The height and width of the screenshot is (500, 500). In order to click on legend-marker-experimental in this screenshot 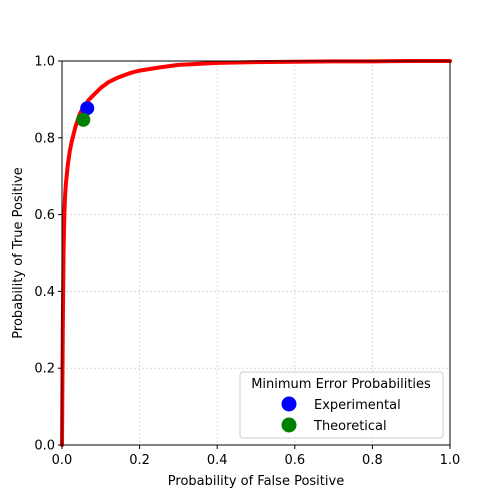, I will do `click(289, 404)`.